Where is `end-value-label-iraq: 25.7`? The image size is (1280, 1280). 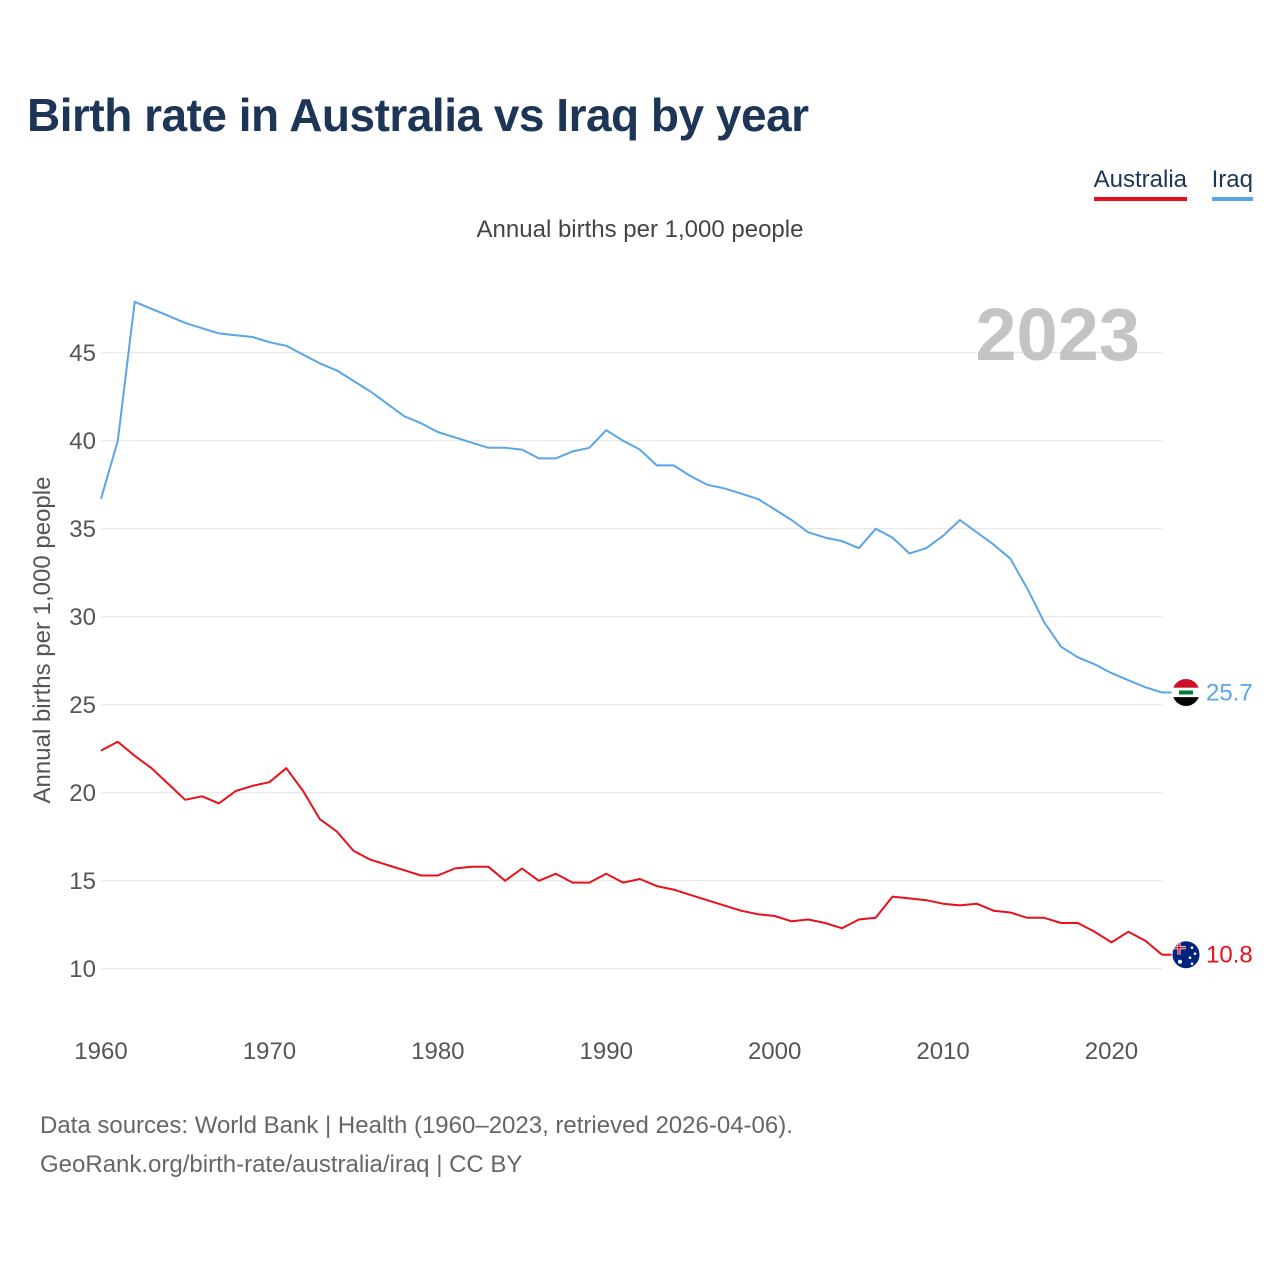
end-value-label-iraq: 25.7 is located at coordinates (1229, 692).